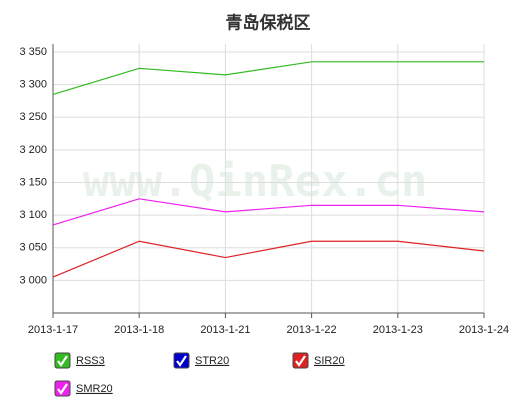 The height and width of the screenshot is (406, 521). What do you see at coordinates (33, 248) in the screenshot?
I see `y-tick-label: 3 050` at bounding box center [33, 248].